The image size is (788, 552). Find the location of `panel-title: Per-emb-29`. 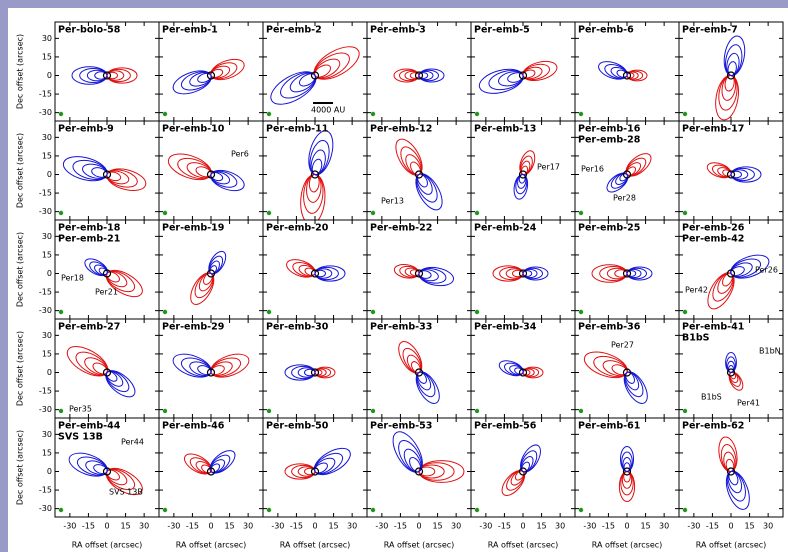

panel-title: Per-emb-29 is located at coordinates (193, 327).